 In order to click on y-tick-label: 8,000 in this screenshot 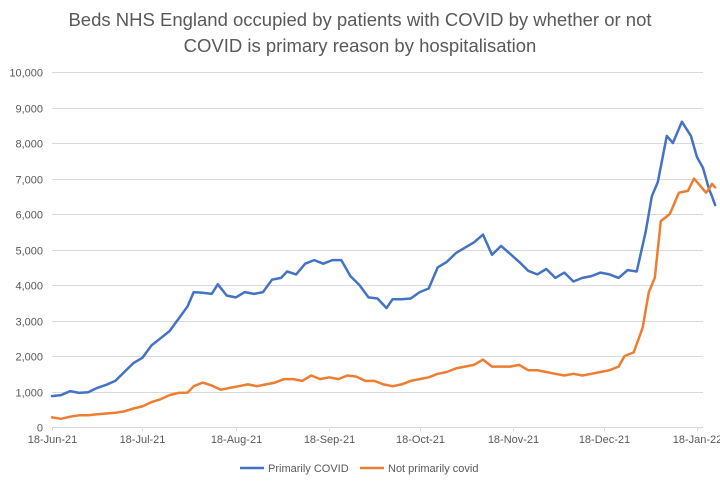, I will do `click(29, 145)`.